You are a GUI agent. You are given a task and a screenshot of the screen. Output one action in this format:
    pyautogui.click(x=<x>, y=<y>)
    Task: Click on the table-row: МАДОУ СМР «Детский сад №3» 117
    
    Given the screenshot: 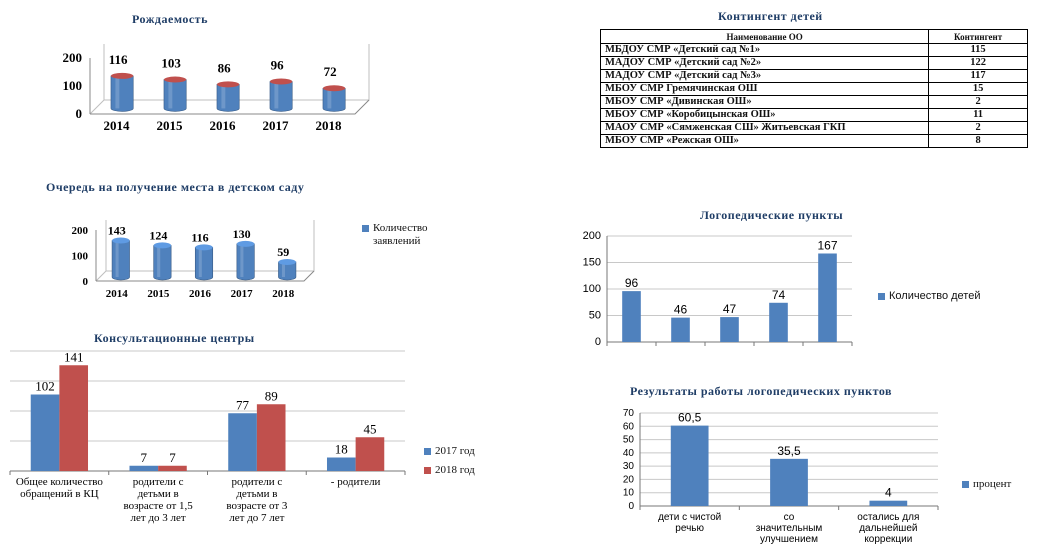 What is the action you would take?
    pyautogui.click(x=813, y=76)
    